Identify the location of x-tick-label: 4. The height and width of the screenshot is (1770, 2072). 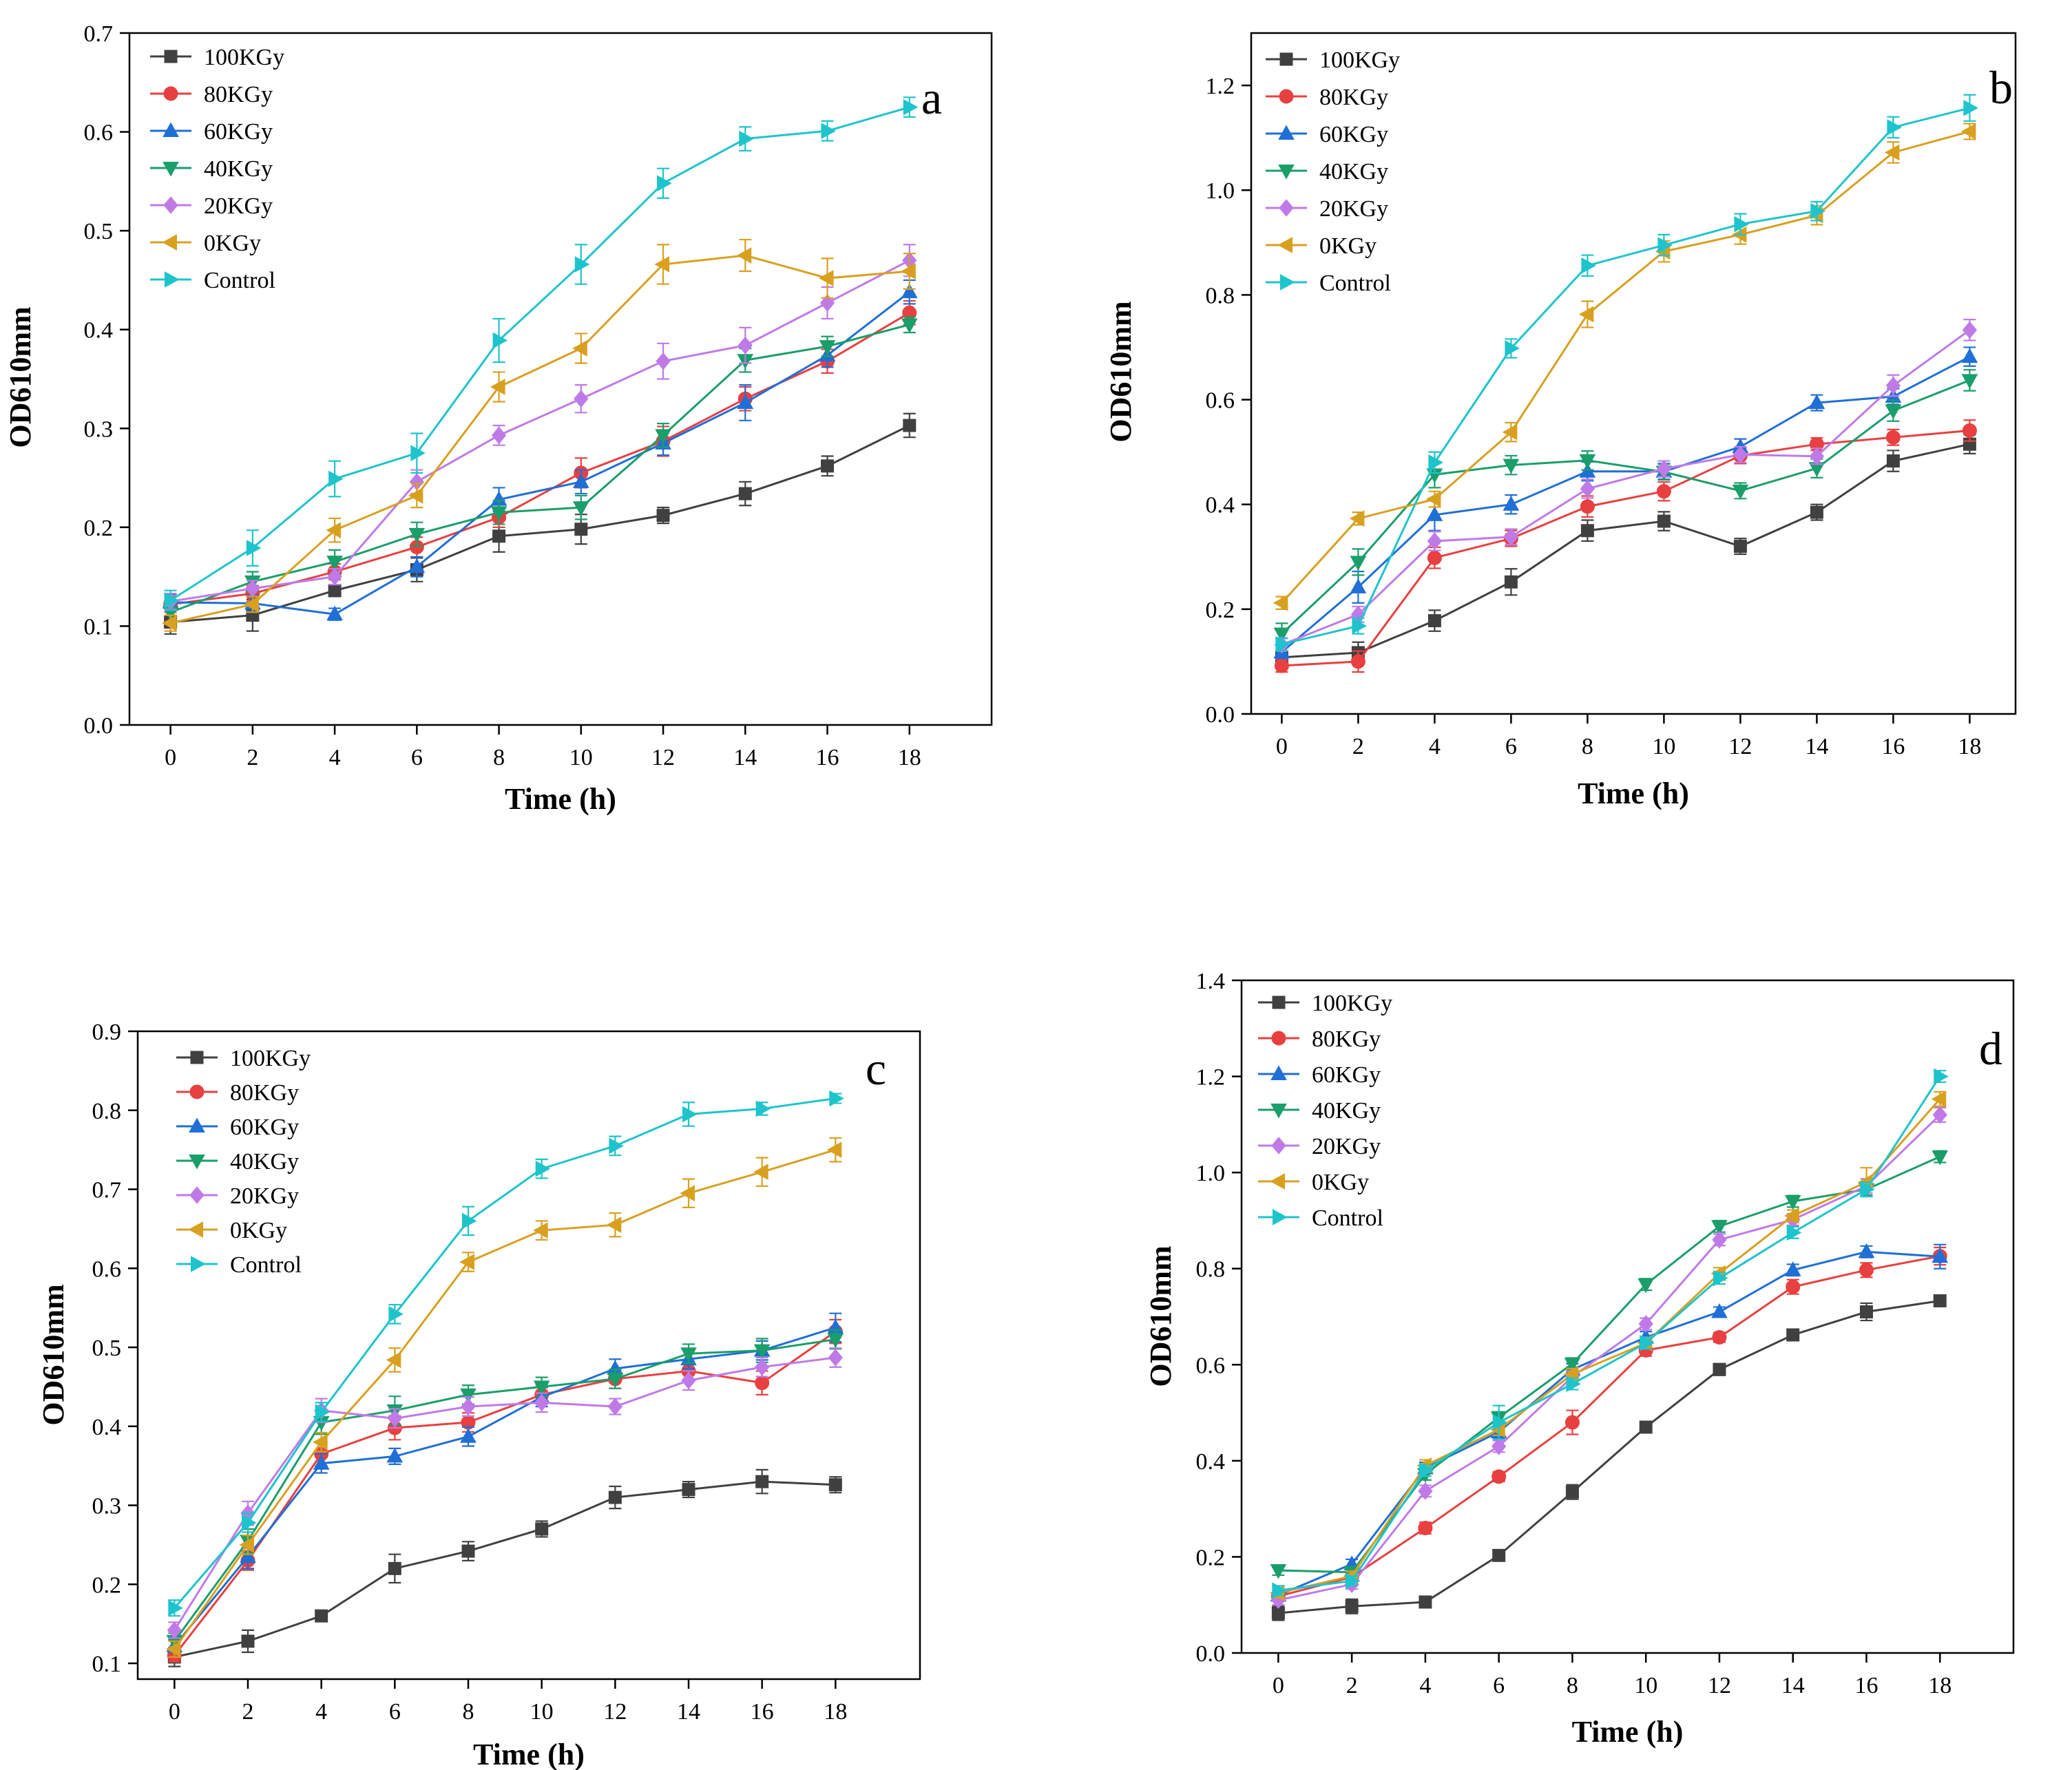
(321, 1712).